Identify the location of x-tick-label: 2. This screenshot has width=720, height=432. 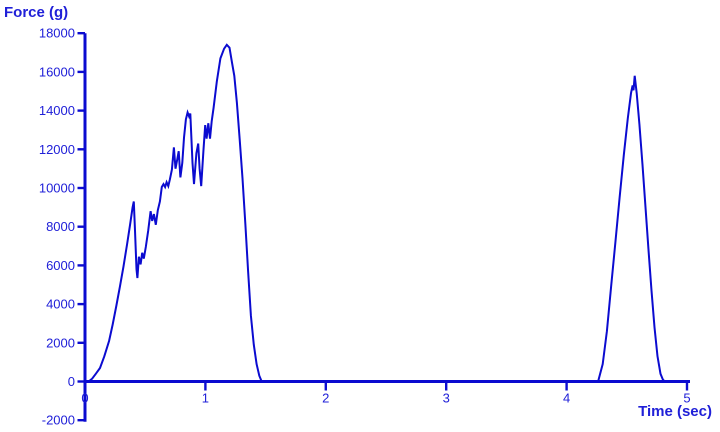
(325, 398).